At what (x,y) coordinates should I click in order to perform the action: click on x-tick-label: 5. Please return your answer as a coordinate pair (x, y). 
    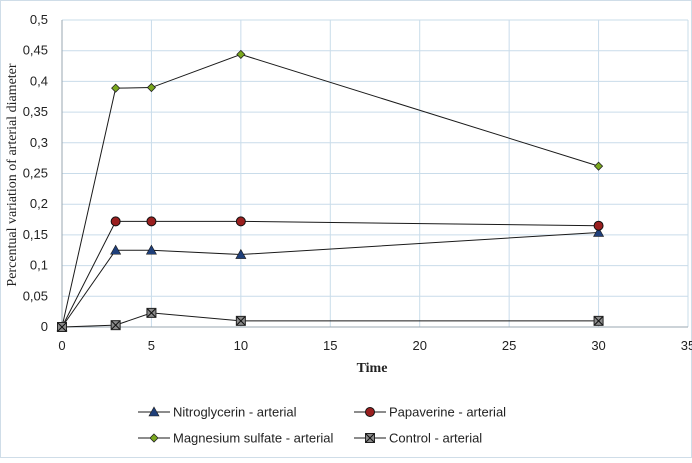
    Looking at the image, I should click on (151, 345).